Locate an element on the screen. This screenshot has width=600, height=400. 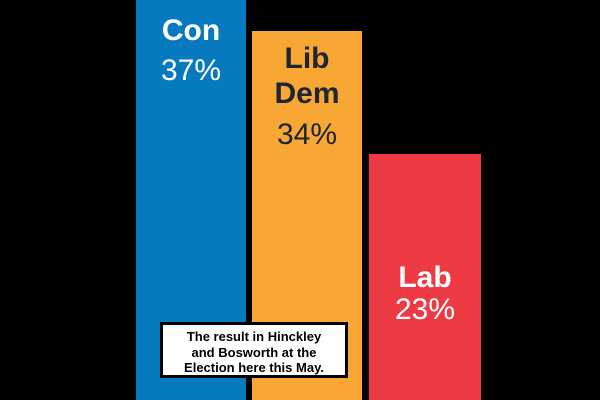
bar-con-value-label: 37% is located at coordinates (191, 70).